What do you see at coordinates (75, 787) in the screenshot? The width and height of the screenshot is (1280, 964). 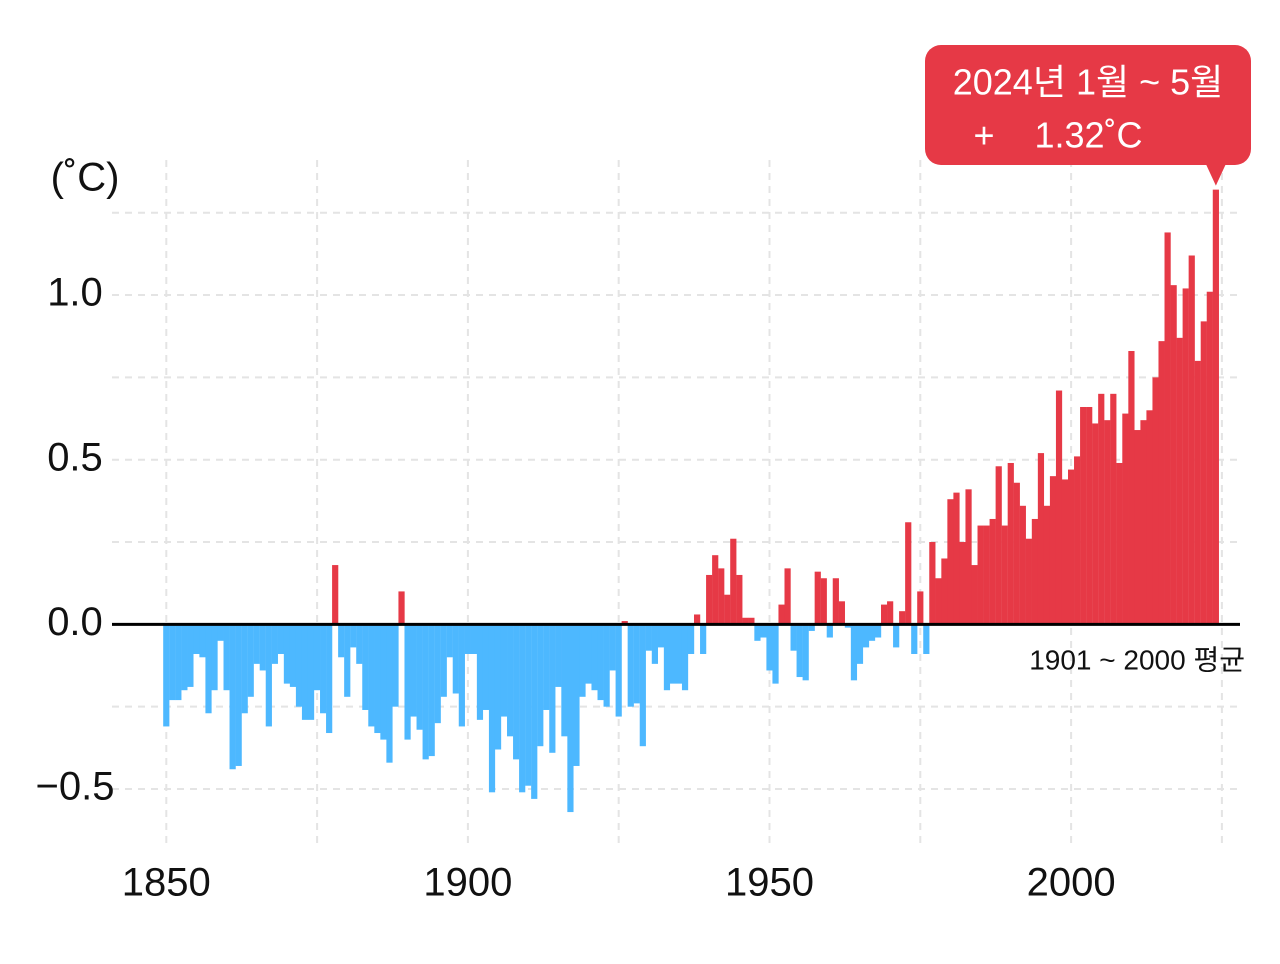 I see `y-tick-label: −0.5` at bounding box center [75, 787].